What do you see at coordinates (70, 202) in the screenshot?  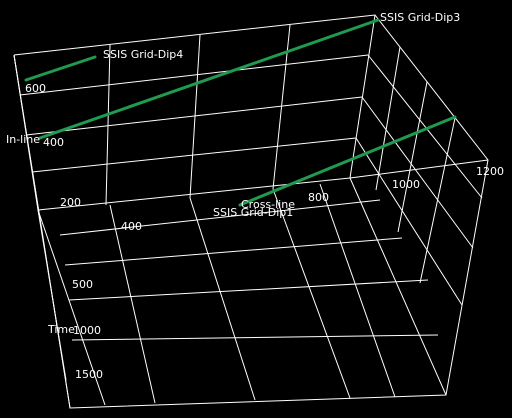 I see `inline-tick: 200` at bounding box center [70, 202].